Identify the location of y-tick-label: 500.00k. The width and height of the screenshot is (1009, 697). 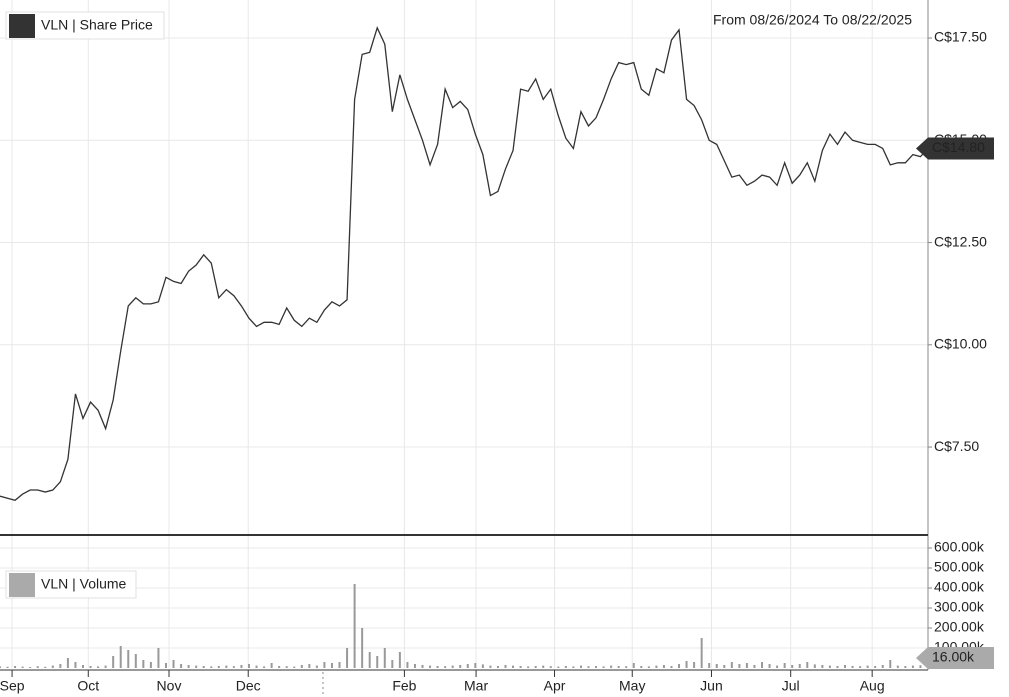
(959, 567).